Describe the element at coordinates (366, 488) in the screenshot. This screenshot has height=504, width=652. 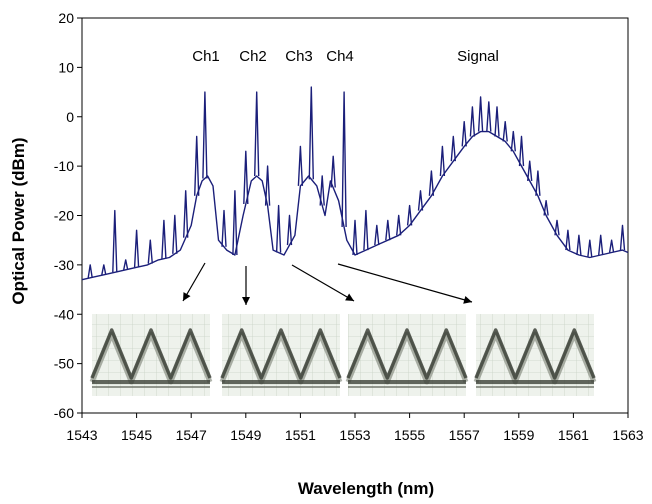
I see `x-axis-title: Wavelength (nm)` at that location.